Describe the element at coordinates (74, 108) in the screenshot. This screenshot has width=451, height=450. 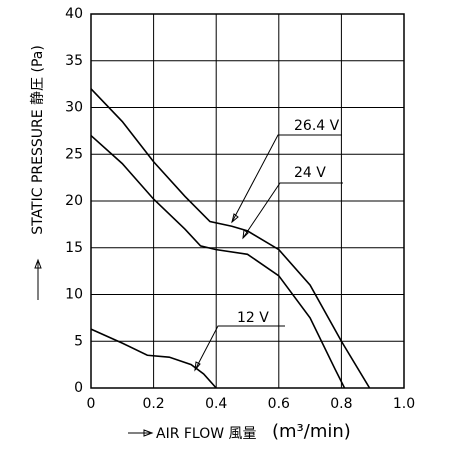
I see `y-tick-label: 30` at that location.